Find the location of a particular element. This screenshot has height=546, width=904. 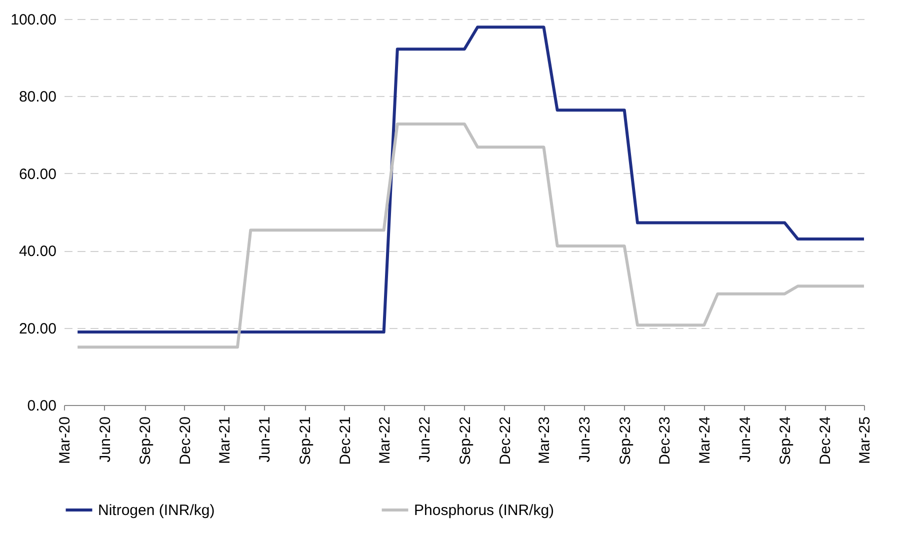

x-tick-label: Dec-20 is located at coordinates (185, 440).